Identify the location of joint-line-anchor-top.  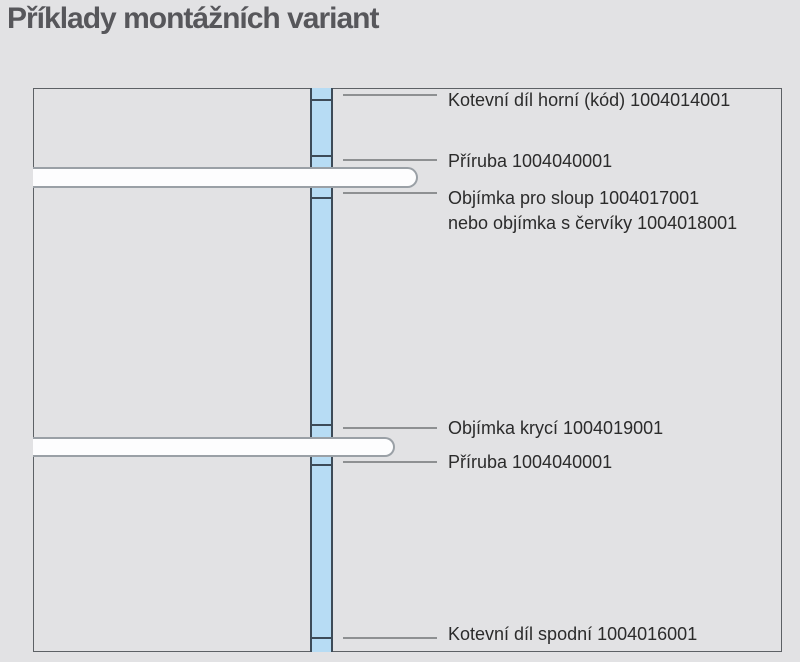
(321, 100).